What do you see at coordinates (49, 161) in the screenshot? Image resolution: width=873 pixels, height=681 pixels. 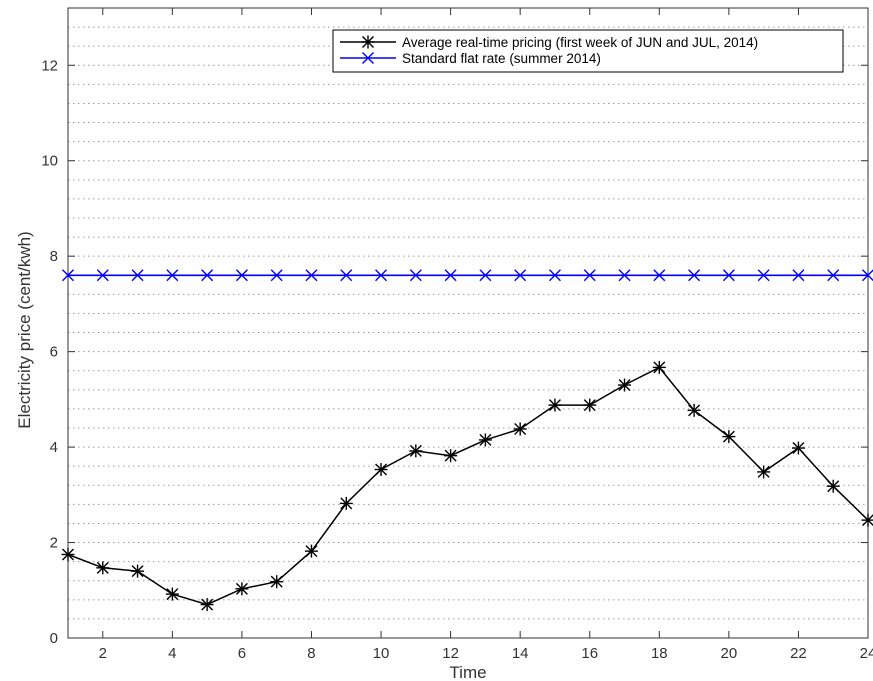 I see `y-tick-label: 10` at bounding box center [49, 161].